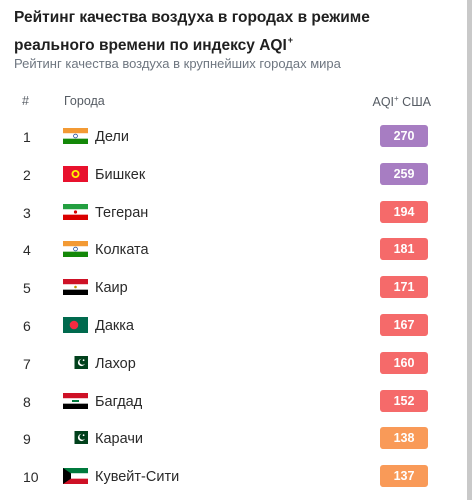 The image size is (472, 500). What do you see at coordinates (404, 324) in the screenshot?
I see `aqi-badge: 167` at bounding box center [404, 324].